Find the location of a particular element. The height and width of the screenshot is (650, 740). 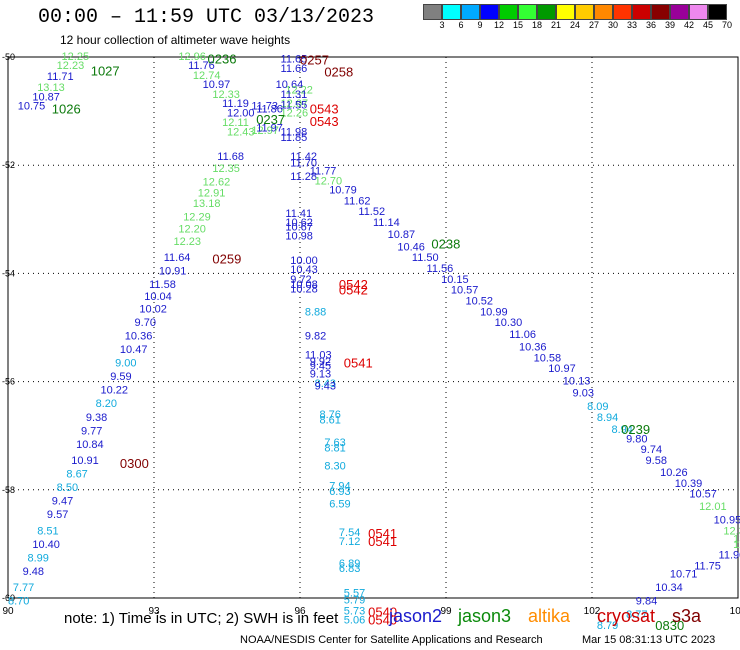

wave-height-value: 11.73 is located at coordinates (264, 107).